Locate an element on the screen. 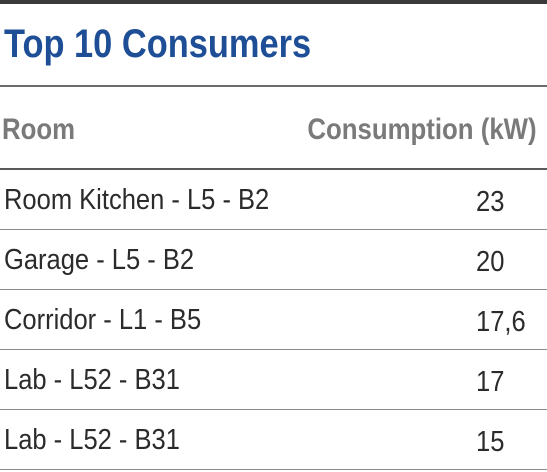 The height and width of the screenshot is (472, 547). room-cell: Garage - L5 - B2 is located at coordinates (99, 260).